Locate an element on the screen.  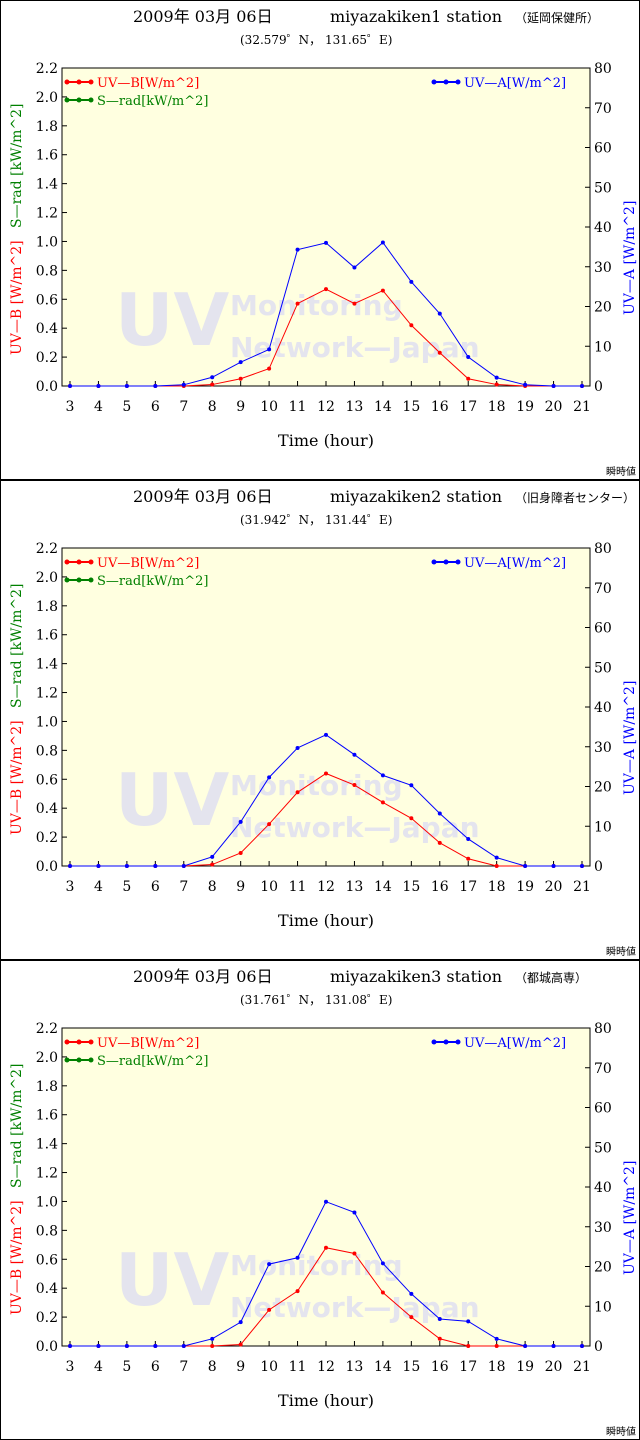
station-coordinates: (32.579゜N， 131.65゜E) is located at coordinates (316, 40).